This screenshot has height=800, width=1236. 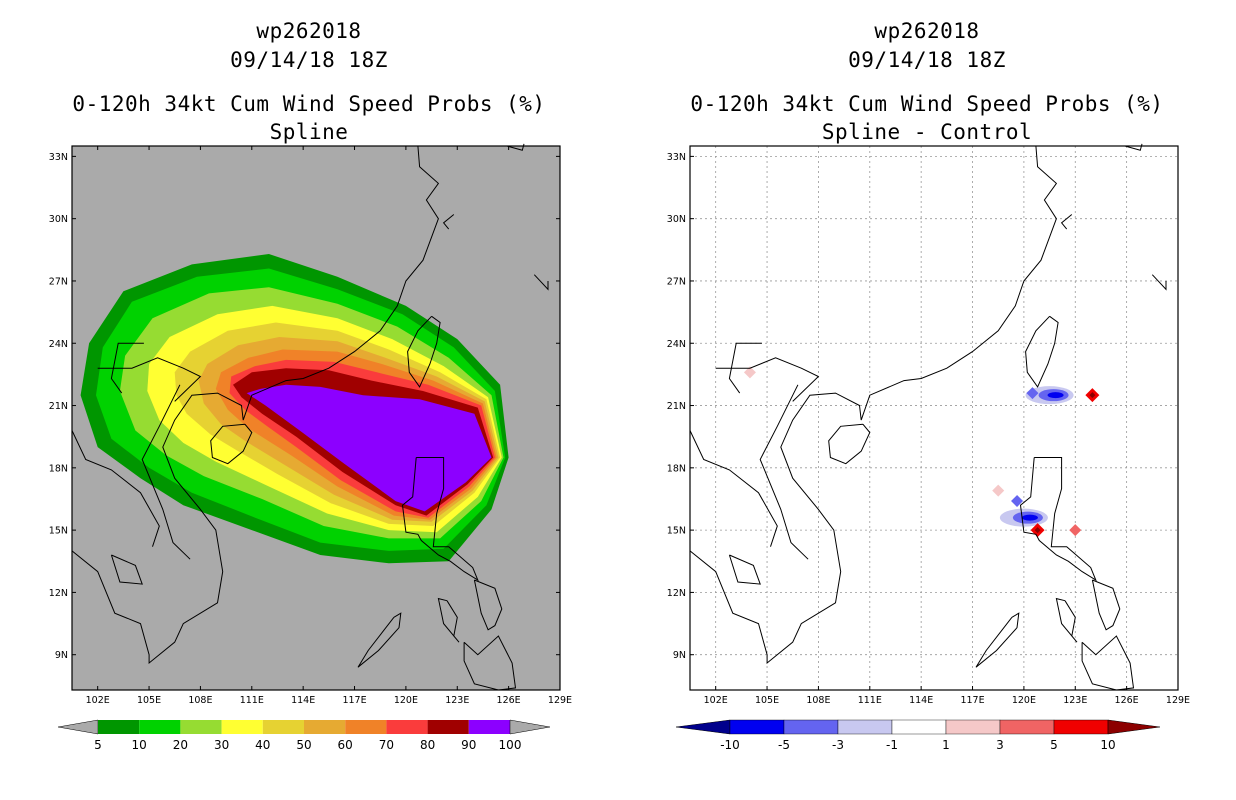 I want to click on y-tick-label: 24N, so click(x=676, y=344).